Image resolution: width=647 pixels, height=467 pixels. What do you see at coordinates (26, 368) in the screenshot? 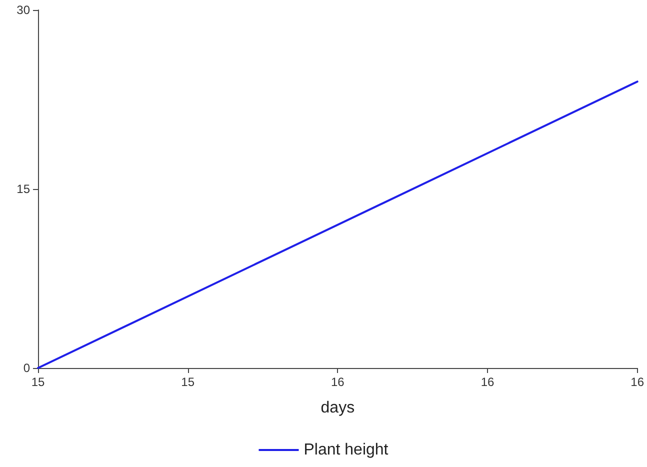
I see `y-tick-label: 0` at bounding box center [26, 368].